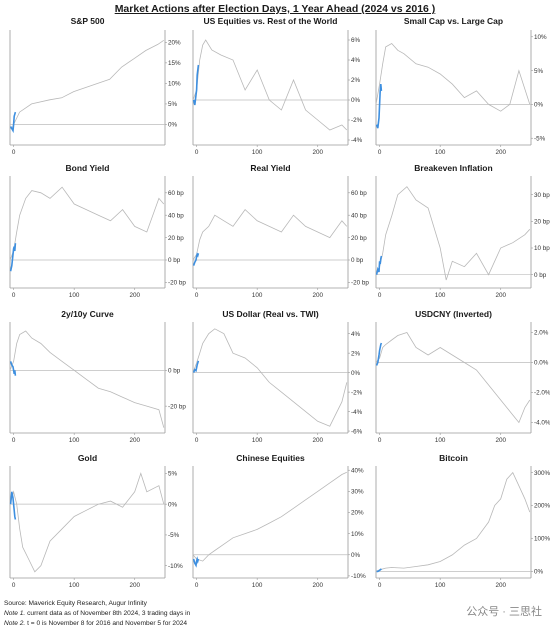  Describe the element at coordinates (542, 423) in the screenshot. I see `y-tick-label: -4.0%` at that location.